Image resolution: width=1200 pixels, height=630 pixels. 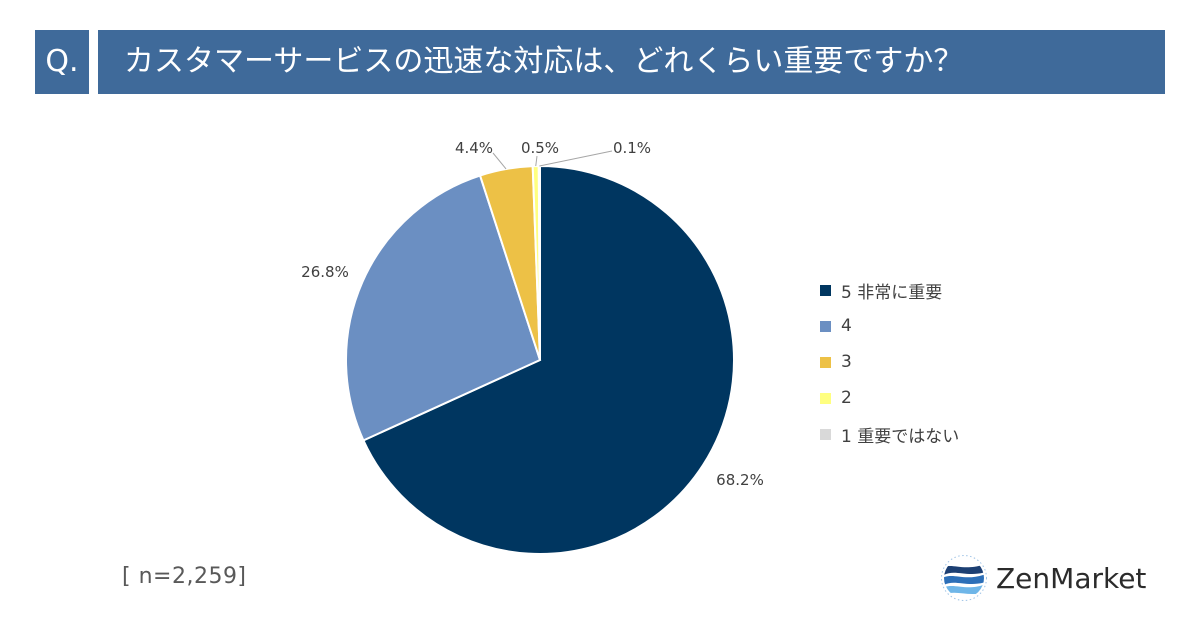 What do you see at coordinates (889, 398) in the screenshot?
I see `legend-item: 2` at bounding box center [889, 398].